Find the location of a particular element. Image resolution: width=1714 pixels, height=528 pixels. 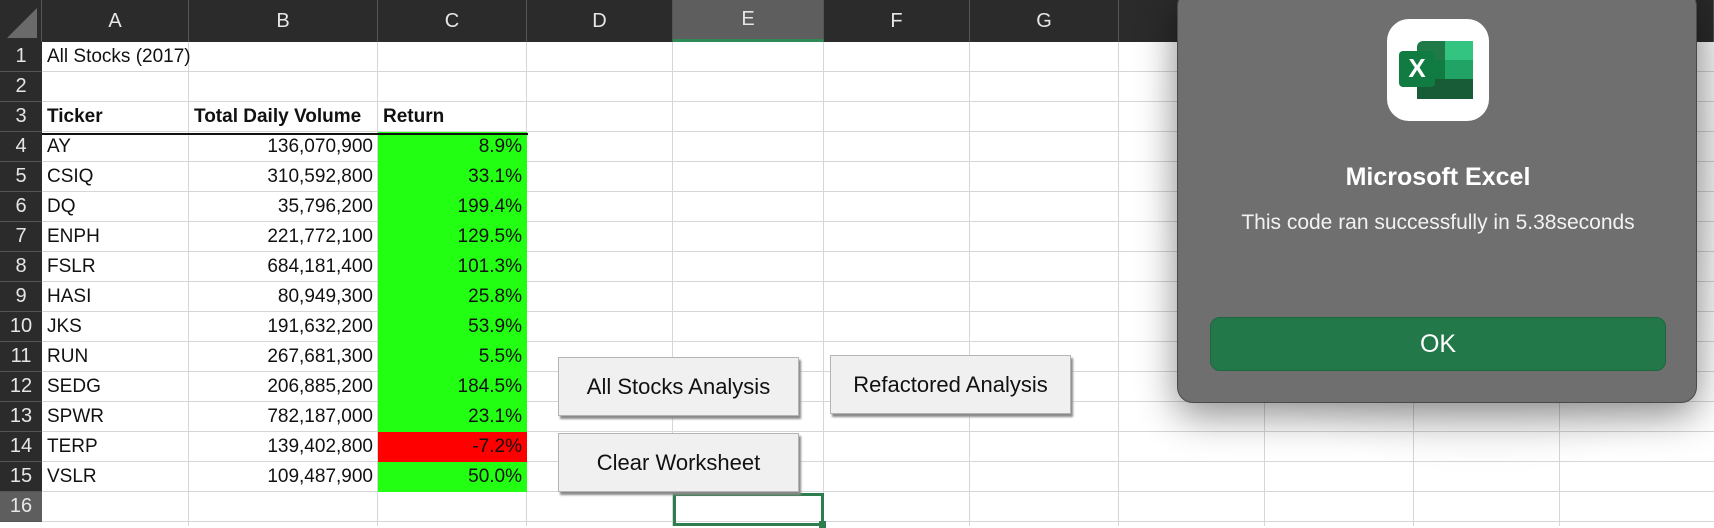

excel-icon-letter: X is located at coordinates (1417, 68).